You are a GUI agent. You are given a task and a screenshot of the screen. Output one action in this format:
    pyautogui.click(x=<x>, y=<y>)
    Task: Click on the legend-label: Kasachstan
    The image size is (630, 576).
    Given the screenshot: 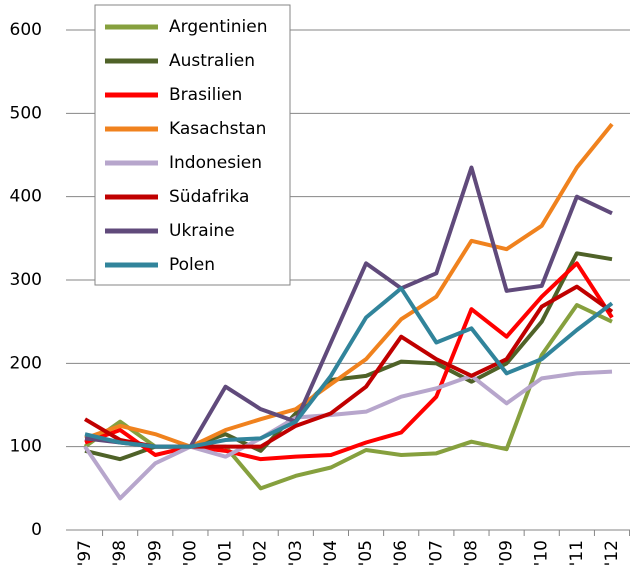 What is the action you would take?
    pyautogui.click(x=217, y=129)
    